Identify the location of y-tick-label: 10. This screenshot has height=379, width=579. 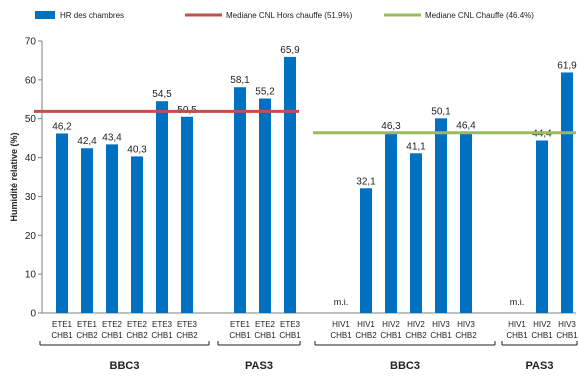
(31, 275).